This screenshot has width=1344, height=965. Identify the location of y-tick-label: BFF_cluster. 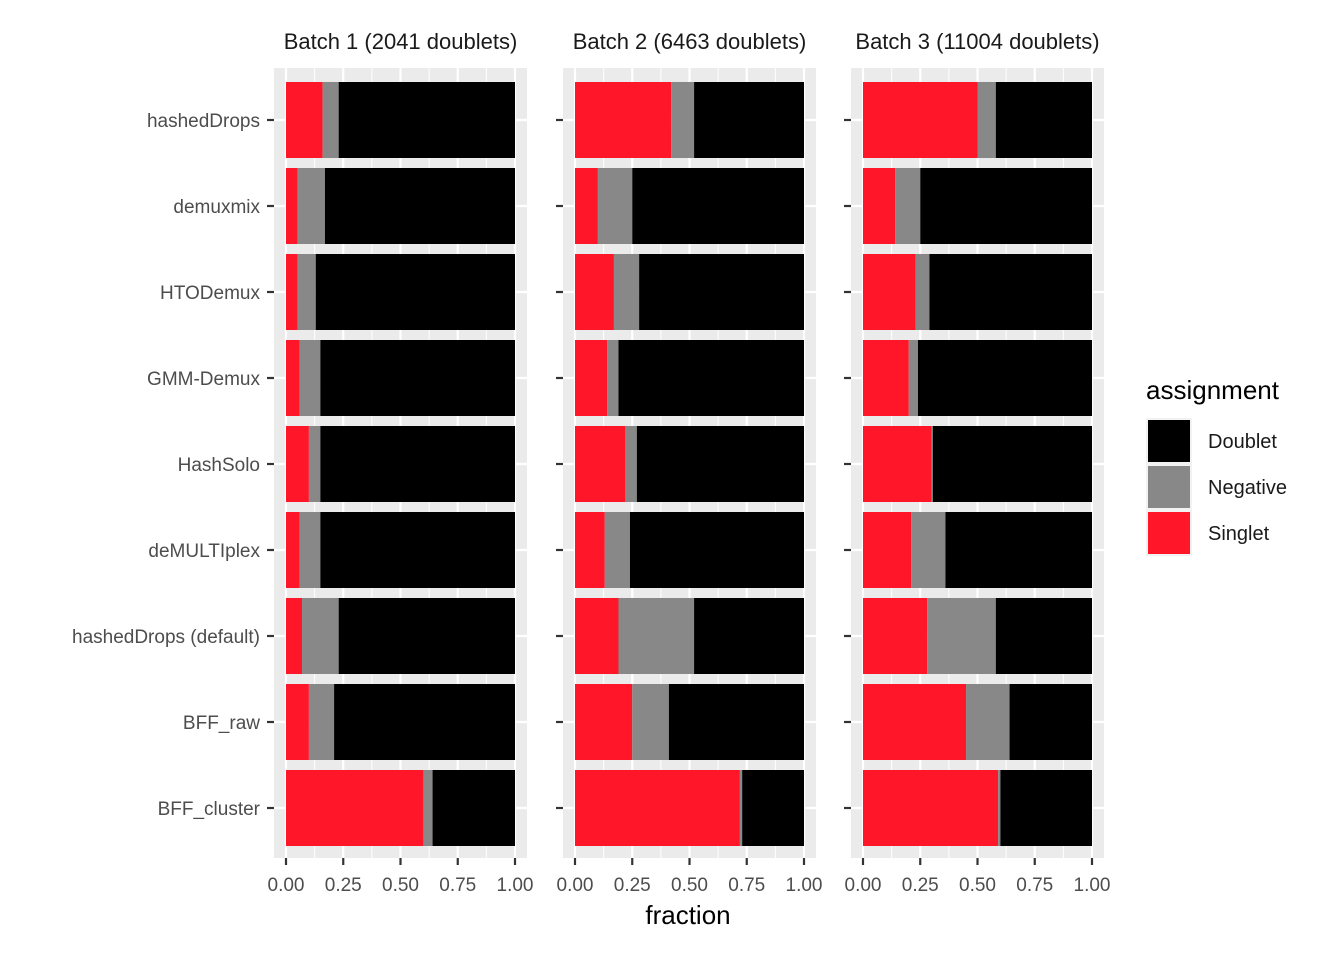
(209, 809).